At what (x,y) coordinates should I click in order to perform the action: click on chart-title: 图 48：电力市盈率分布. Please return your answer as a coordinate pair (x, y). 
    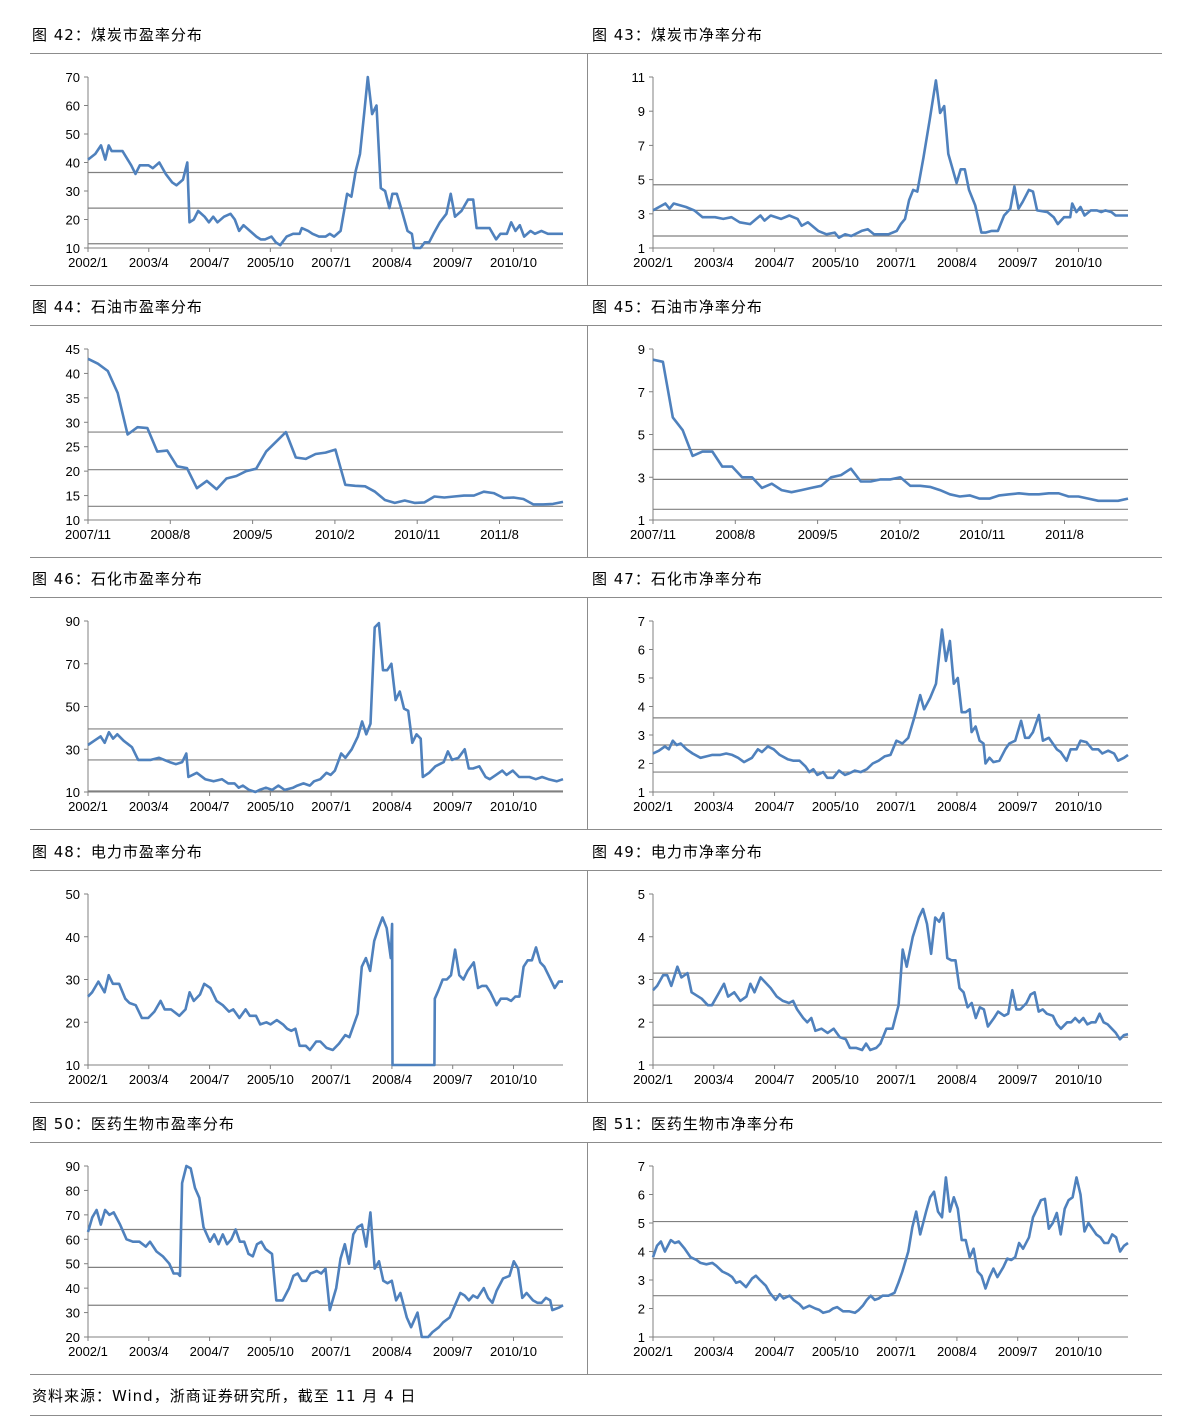
    Looking at the image, I should click on (117, 852).